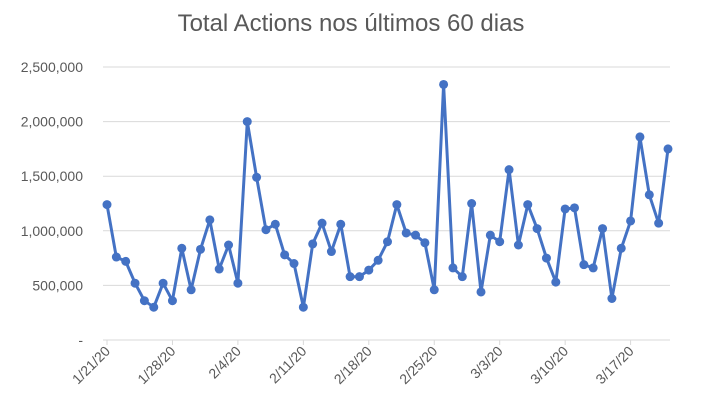  Describe the element at coordinates (418, 365) in the screenshot. I see `x-tick-label: 2/25/20` at that location.